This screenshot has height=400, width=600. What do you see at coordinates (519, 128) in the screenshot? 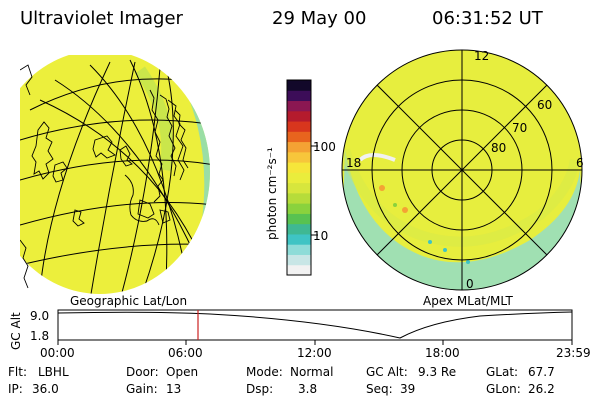
I see `lat-label-70: 70` at bounding box center [519, 128].